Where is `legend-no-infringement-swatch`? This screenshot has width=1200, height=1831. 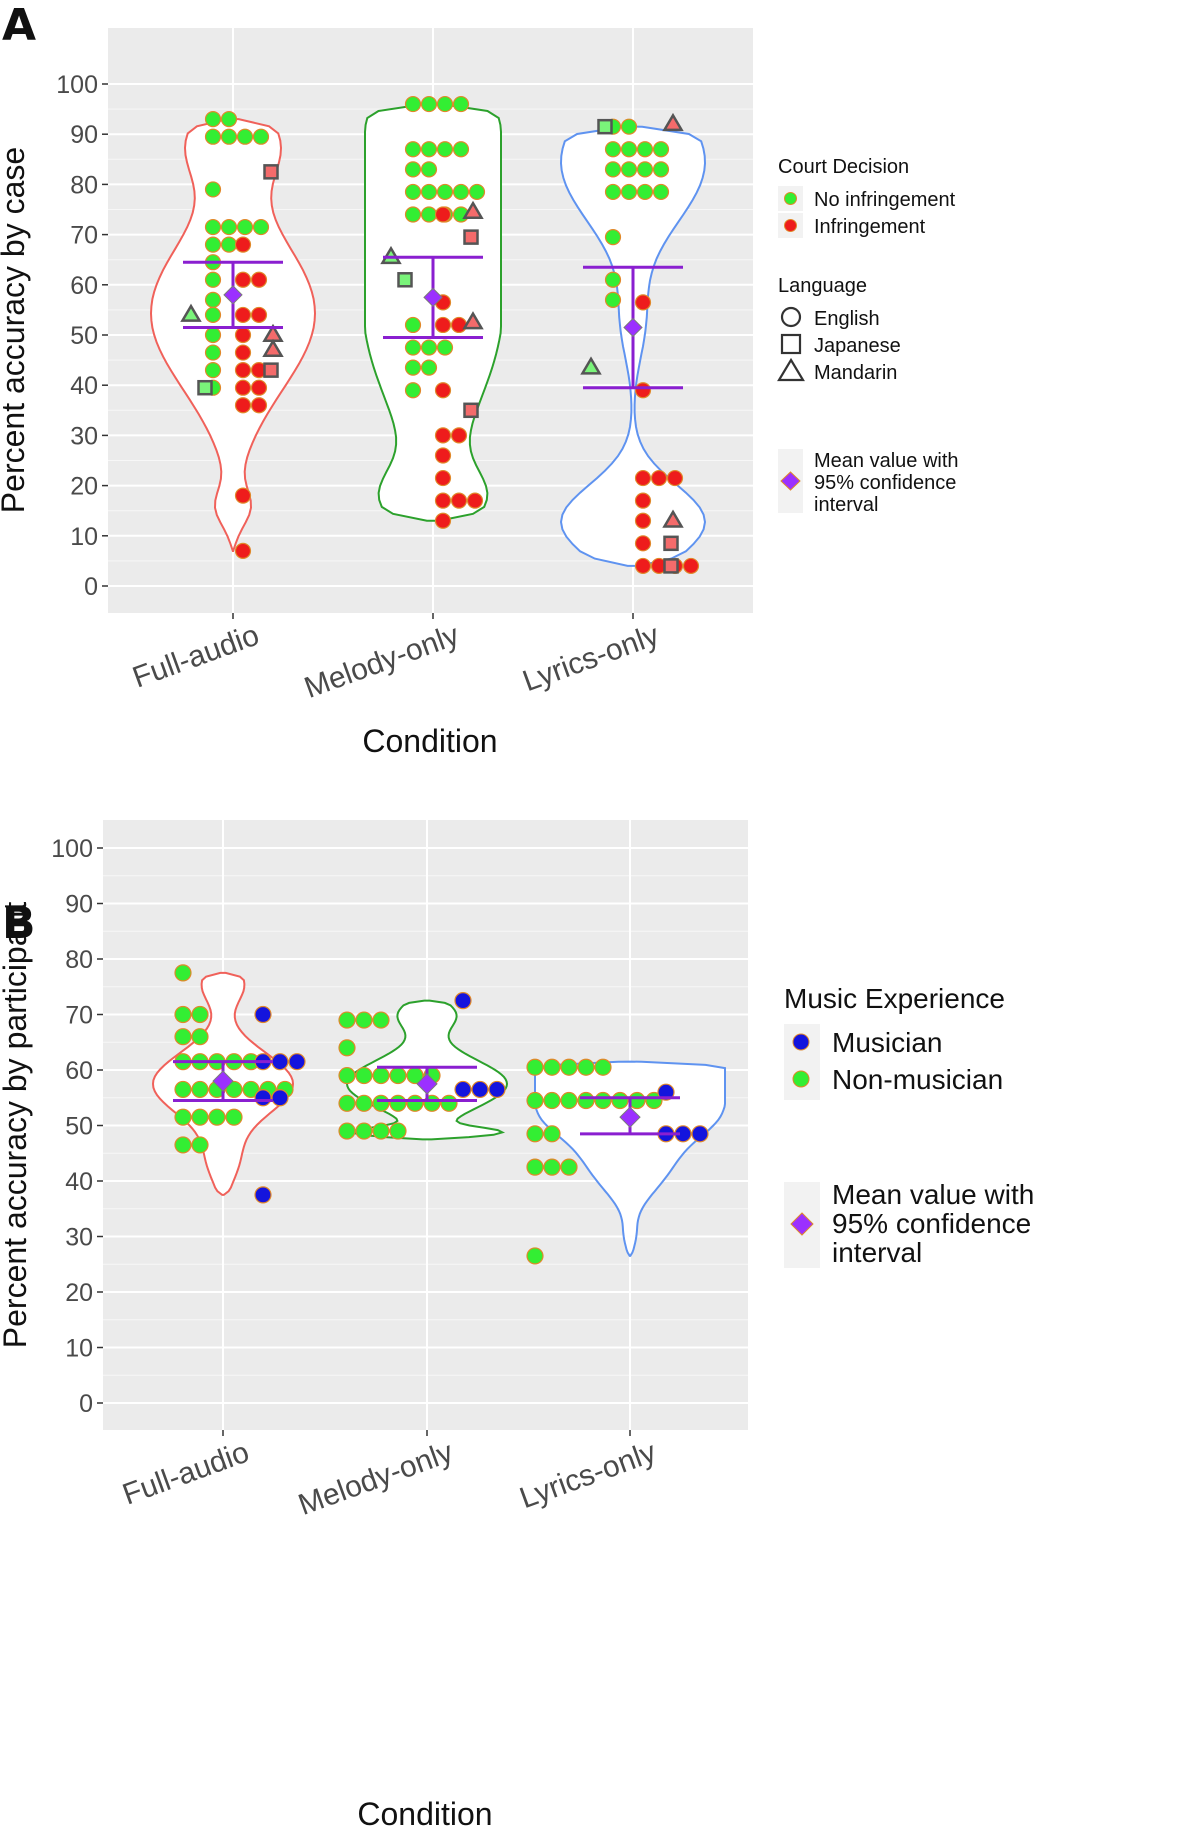 legend-no-infringement-swatch is located at coordinates (790, 198).